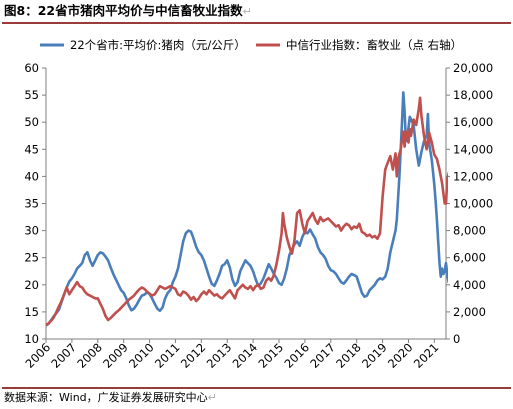 The height and width of the screenshot is (409, 513). Describe the element at coordinates (469, 231) in the screenshot. I see `y-right-tick-label: 8,000` at that location.